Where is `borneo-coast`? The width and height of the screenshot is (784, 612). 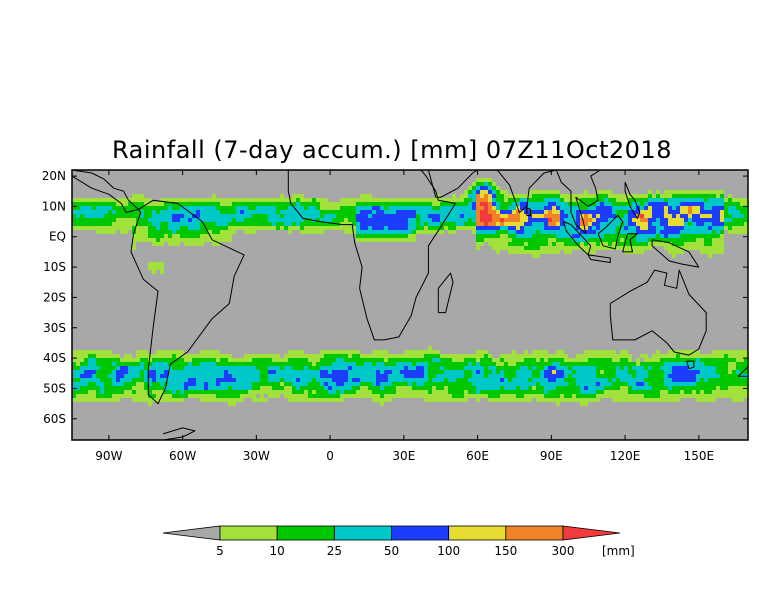 borneo-coast is located at coordinates (610, 232).